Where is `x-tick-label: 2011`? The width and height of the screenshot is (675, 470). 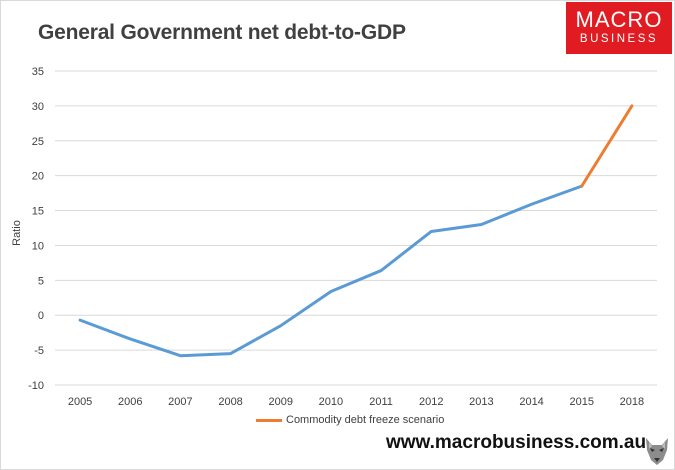
x-tick-label: 2011 is located at coordinates (381, 402).